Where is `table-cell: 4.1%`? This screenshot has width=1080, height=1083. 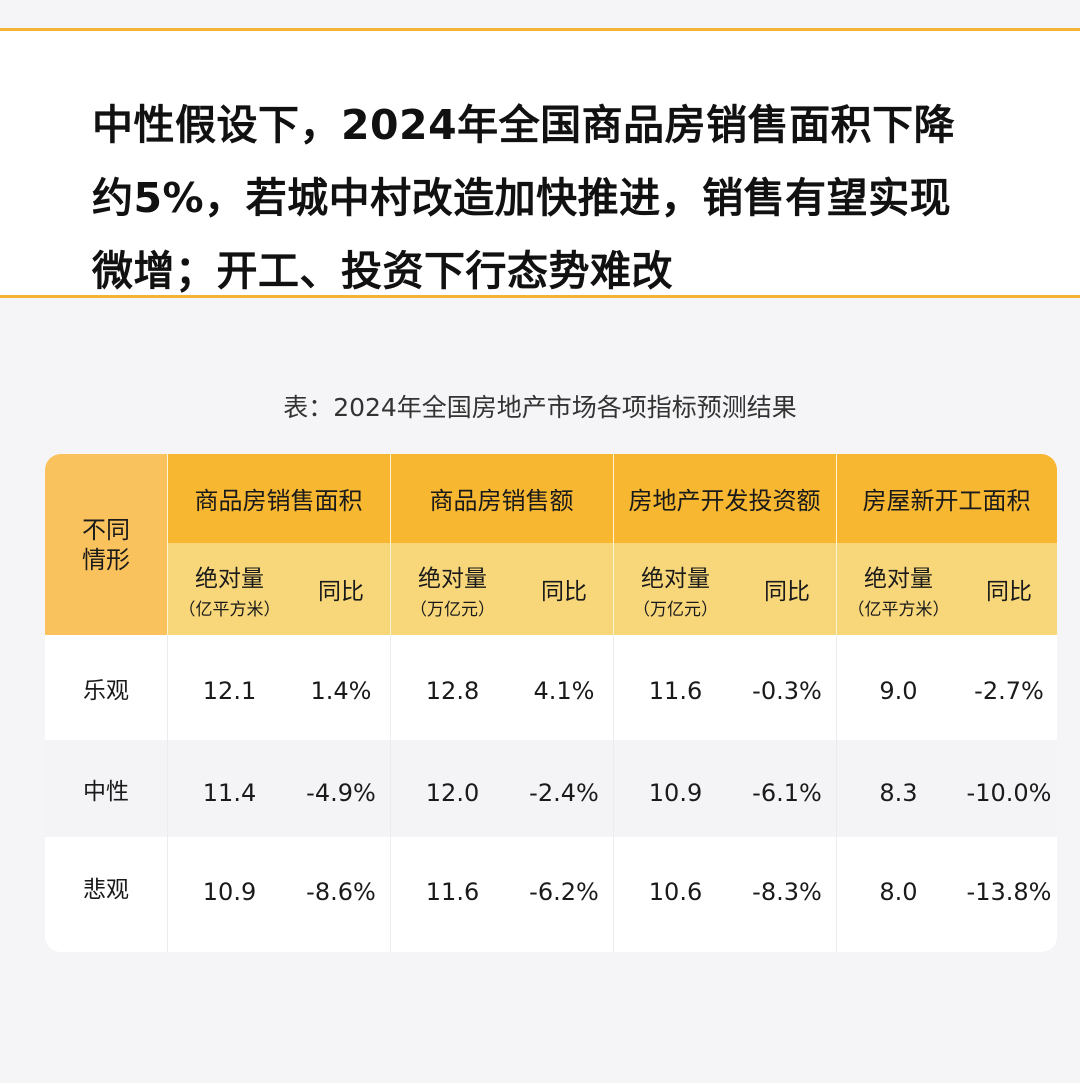 table-cell: 4.1% is located at coordinates (564, 691).